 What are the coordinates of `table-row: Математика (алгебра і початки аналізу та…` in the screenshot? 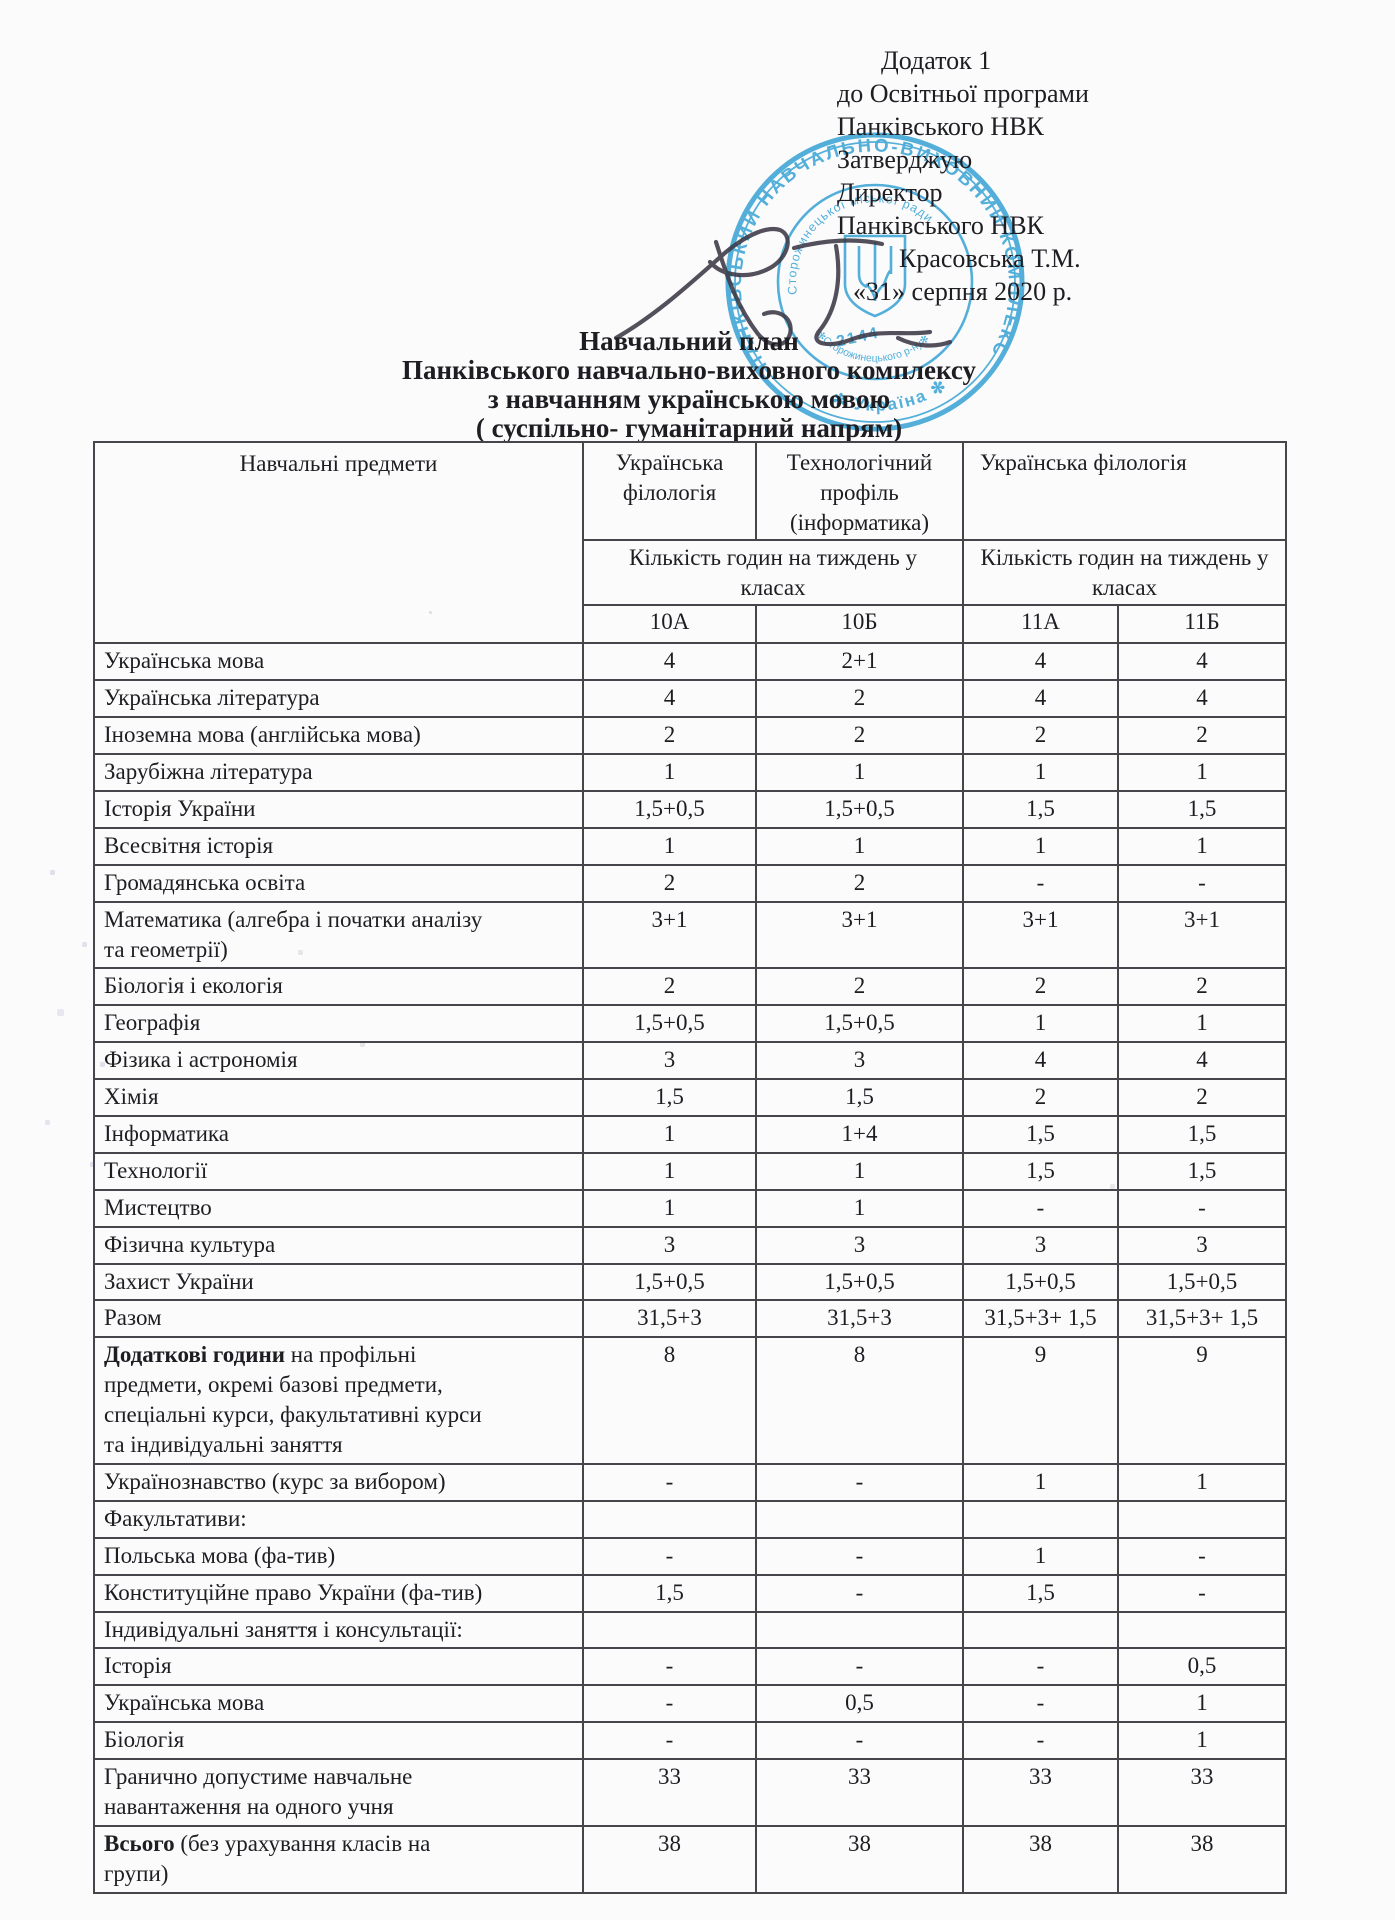 It's located at (690, 935).